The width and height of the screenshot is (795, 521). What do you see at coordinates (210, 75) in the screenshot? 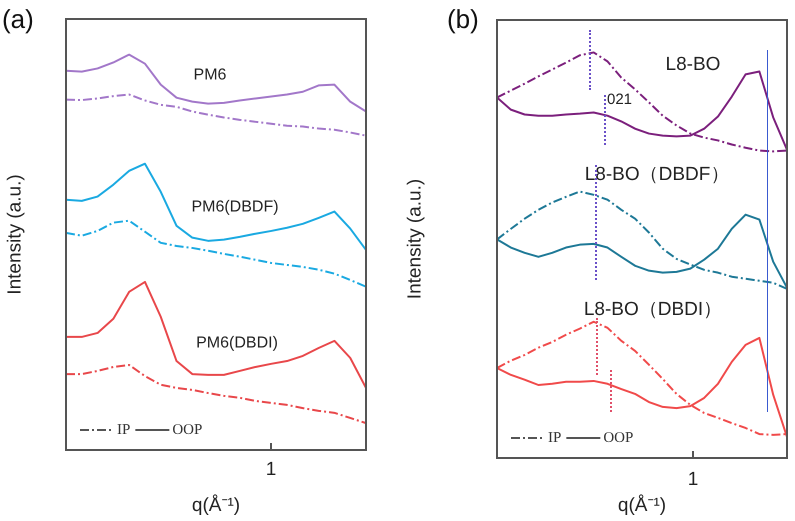
I see `annotation: PM6` at bounding box center [210, 75].